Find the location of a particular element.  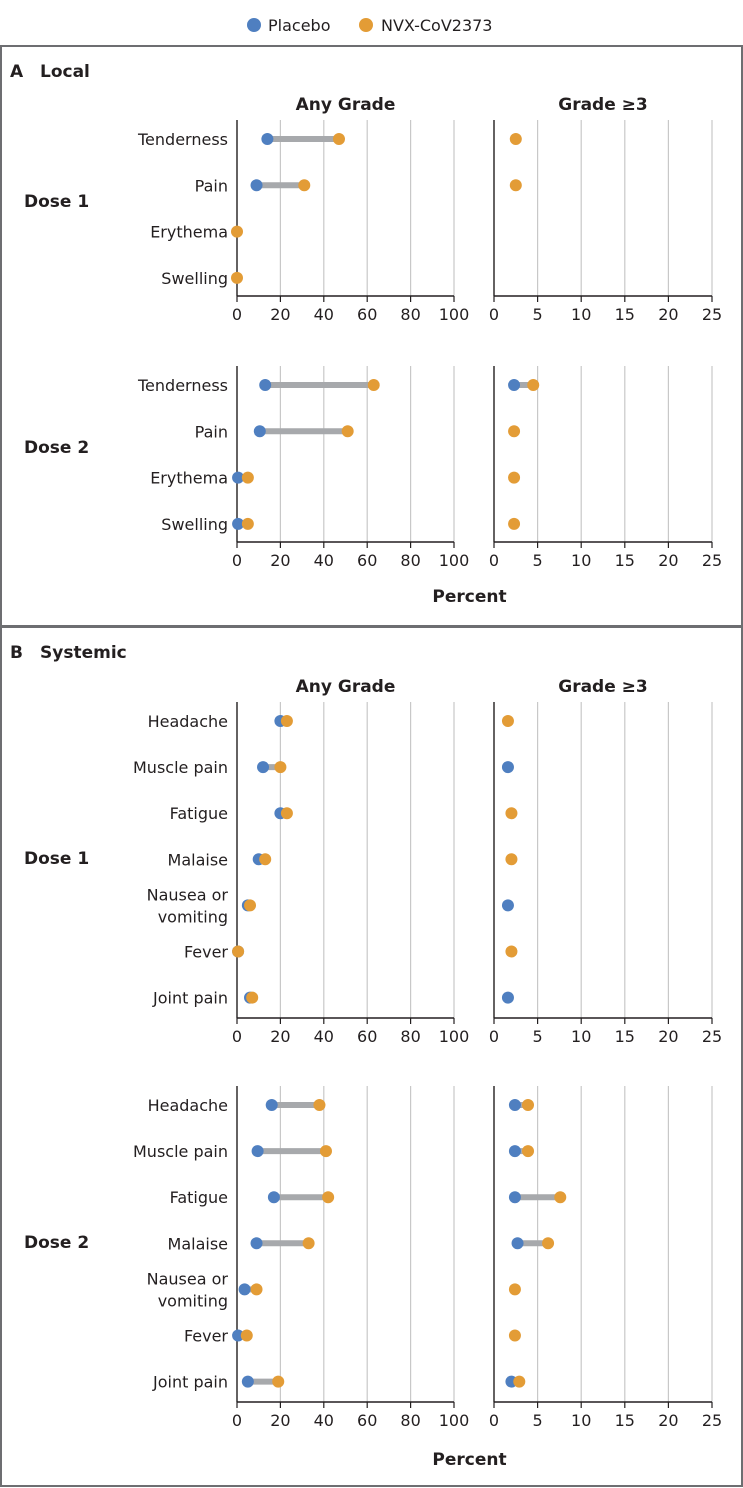

category-label: Fatigue is located at coordinates (199, 813).